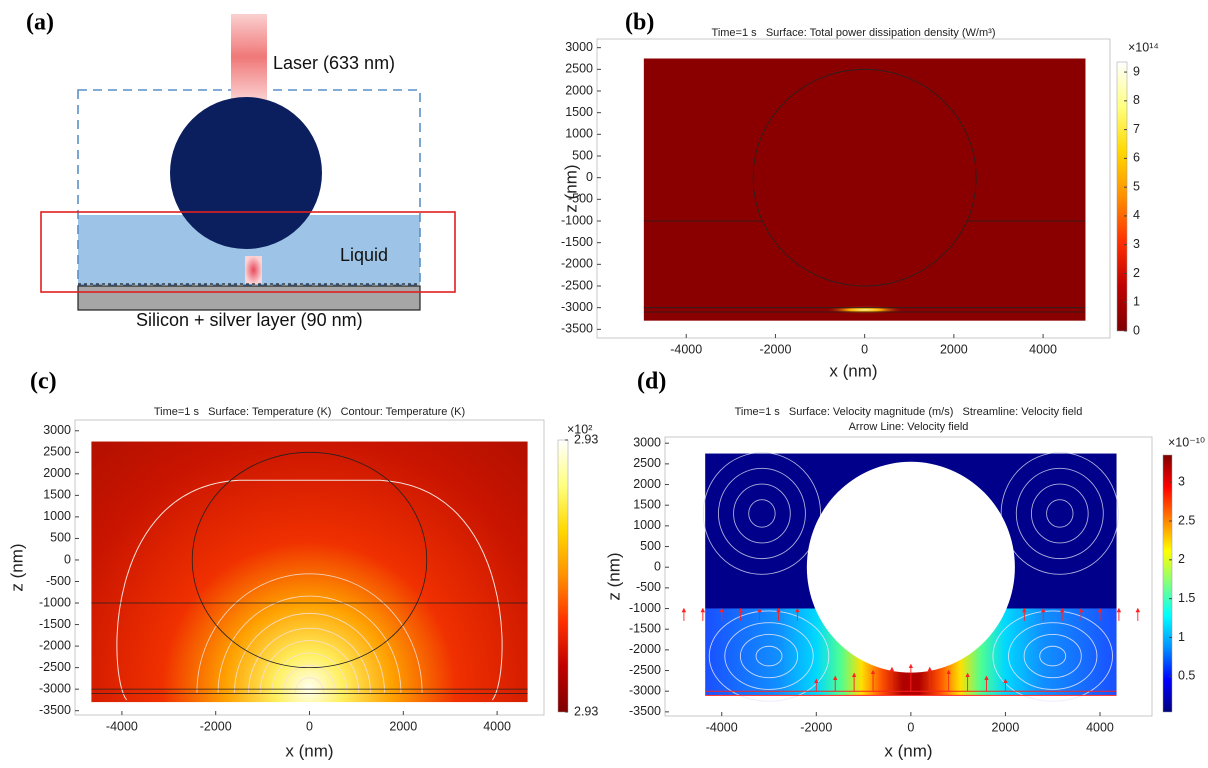  Describe the element at coordinates (40, 23) in the screenshot. I see `panel-label: (a)` at that location.